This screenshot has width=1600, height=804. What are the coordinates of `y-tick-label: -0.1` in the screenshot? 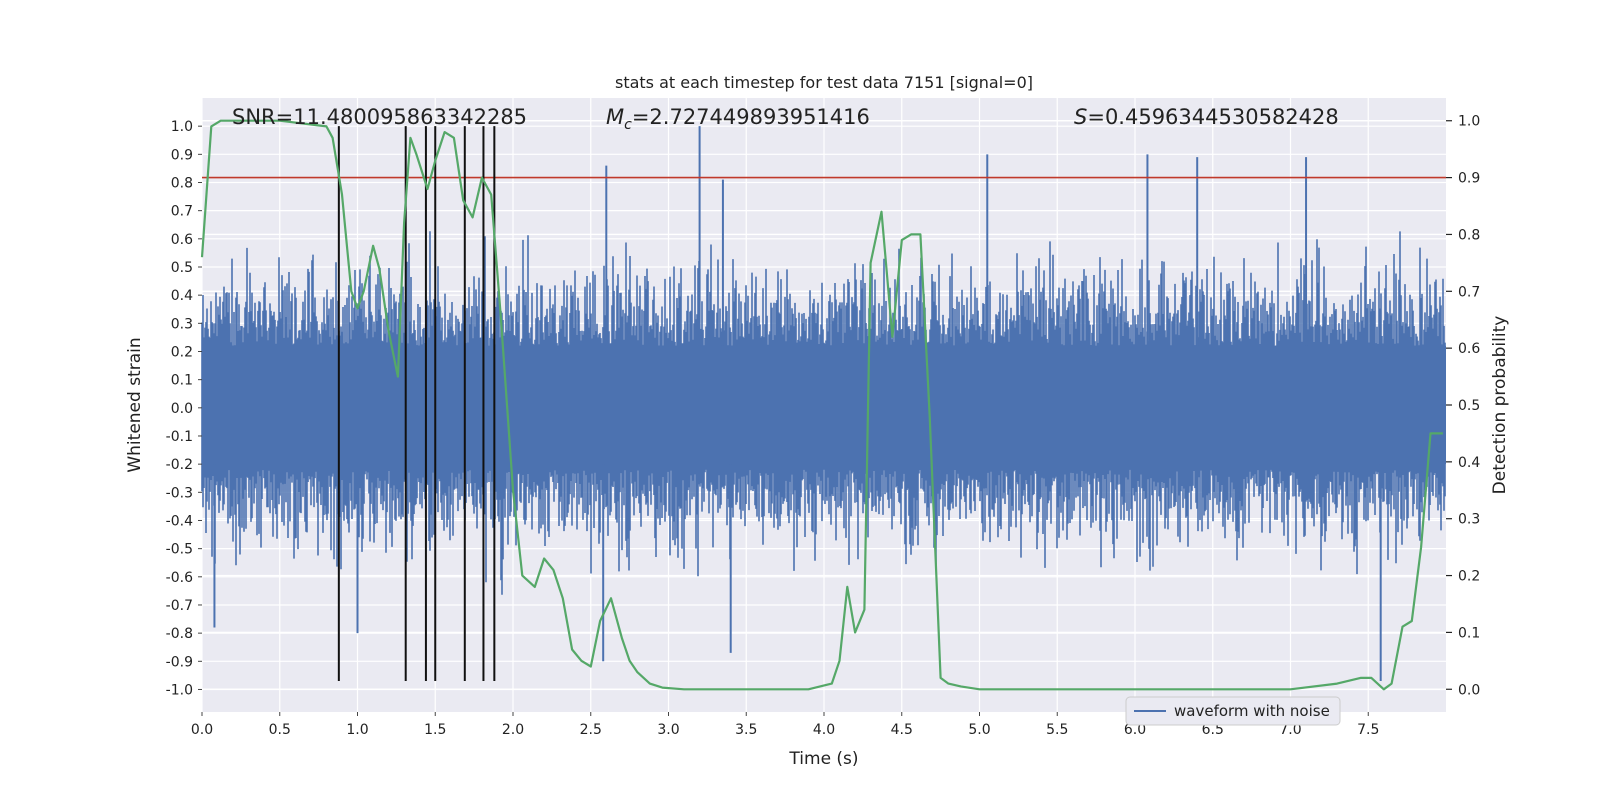 It's located at (179, 437).